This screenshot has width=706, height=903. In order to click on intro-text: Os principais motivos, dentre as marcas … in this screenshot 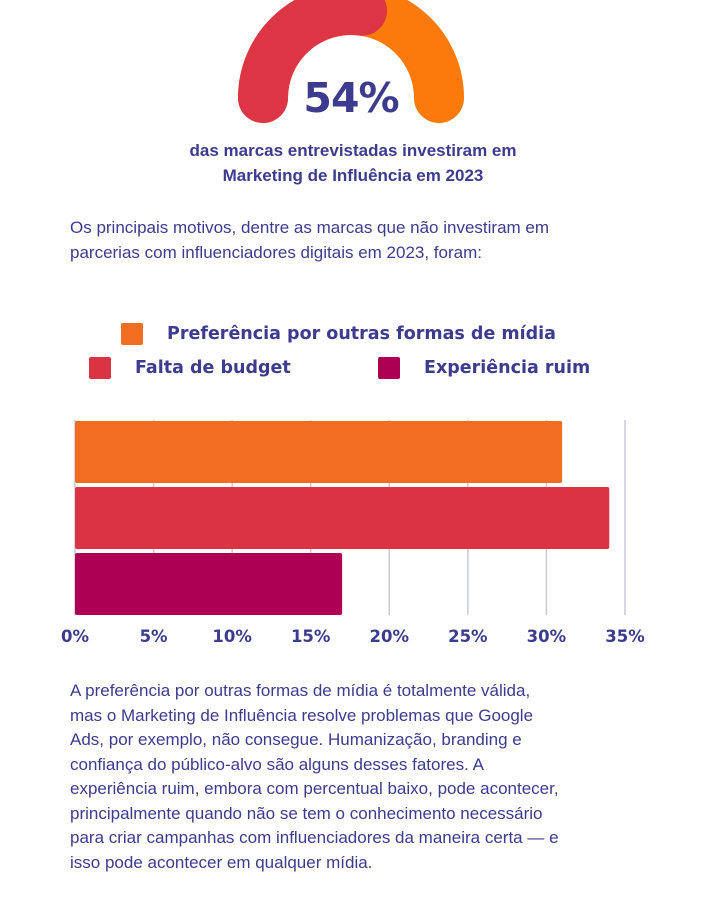, I will do `click(370, 240)`.